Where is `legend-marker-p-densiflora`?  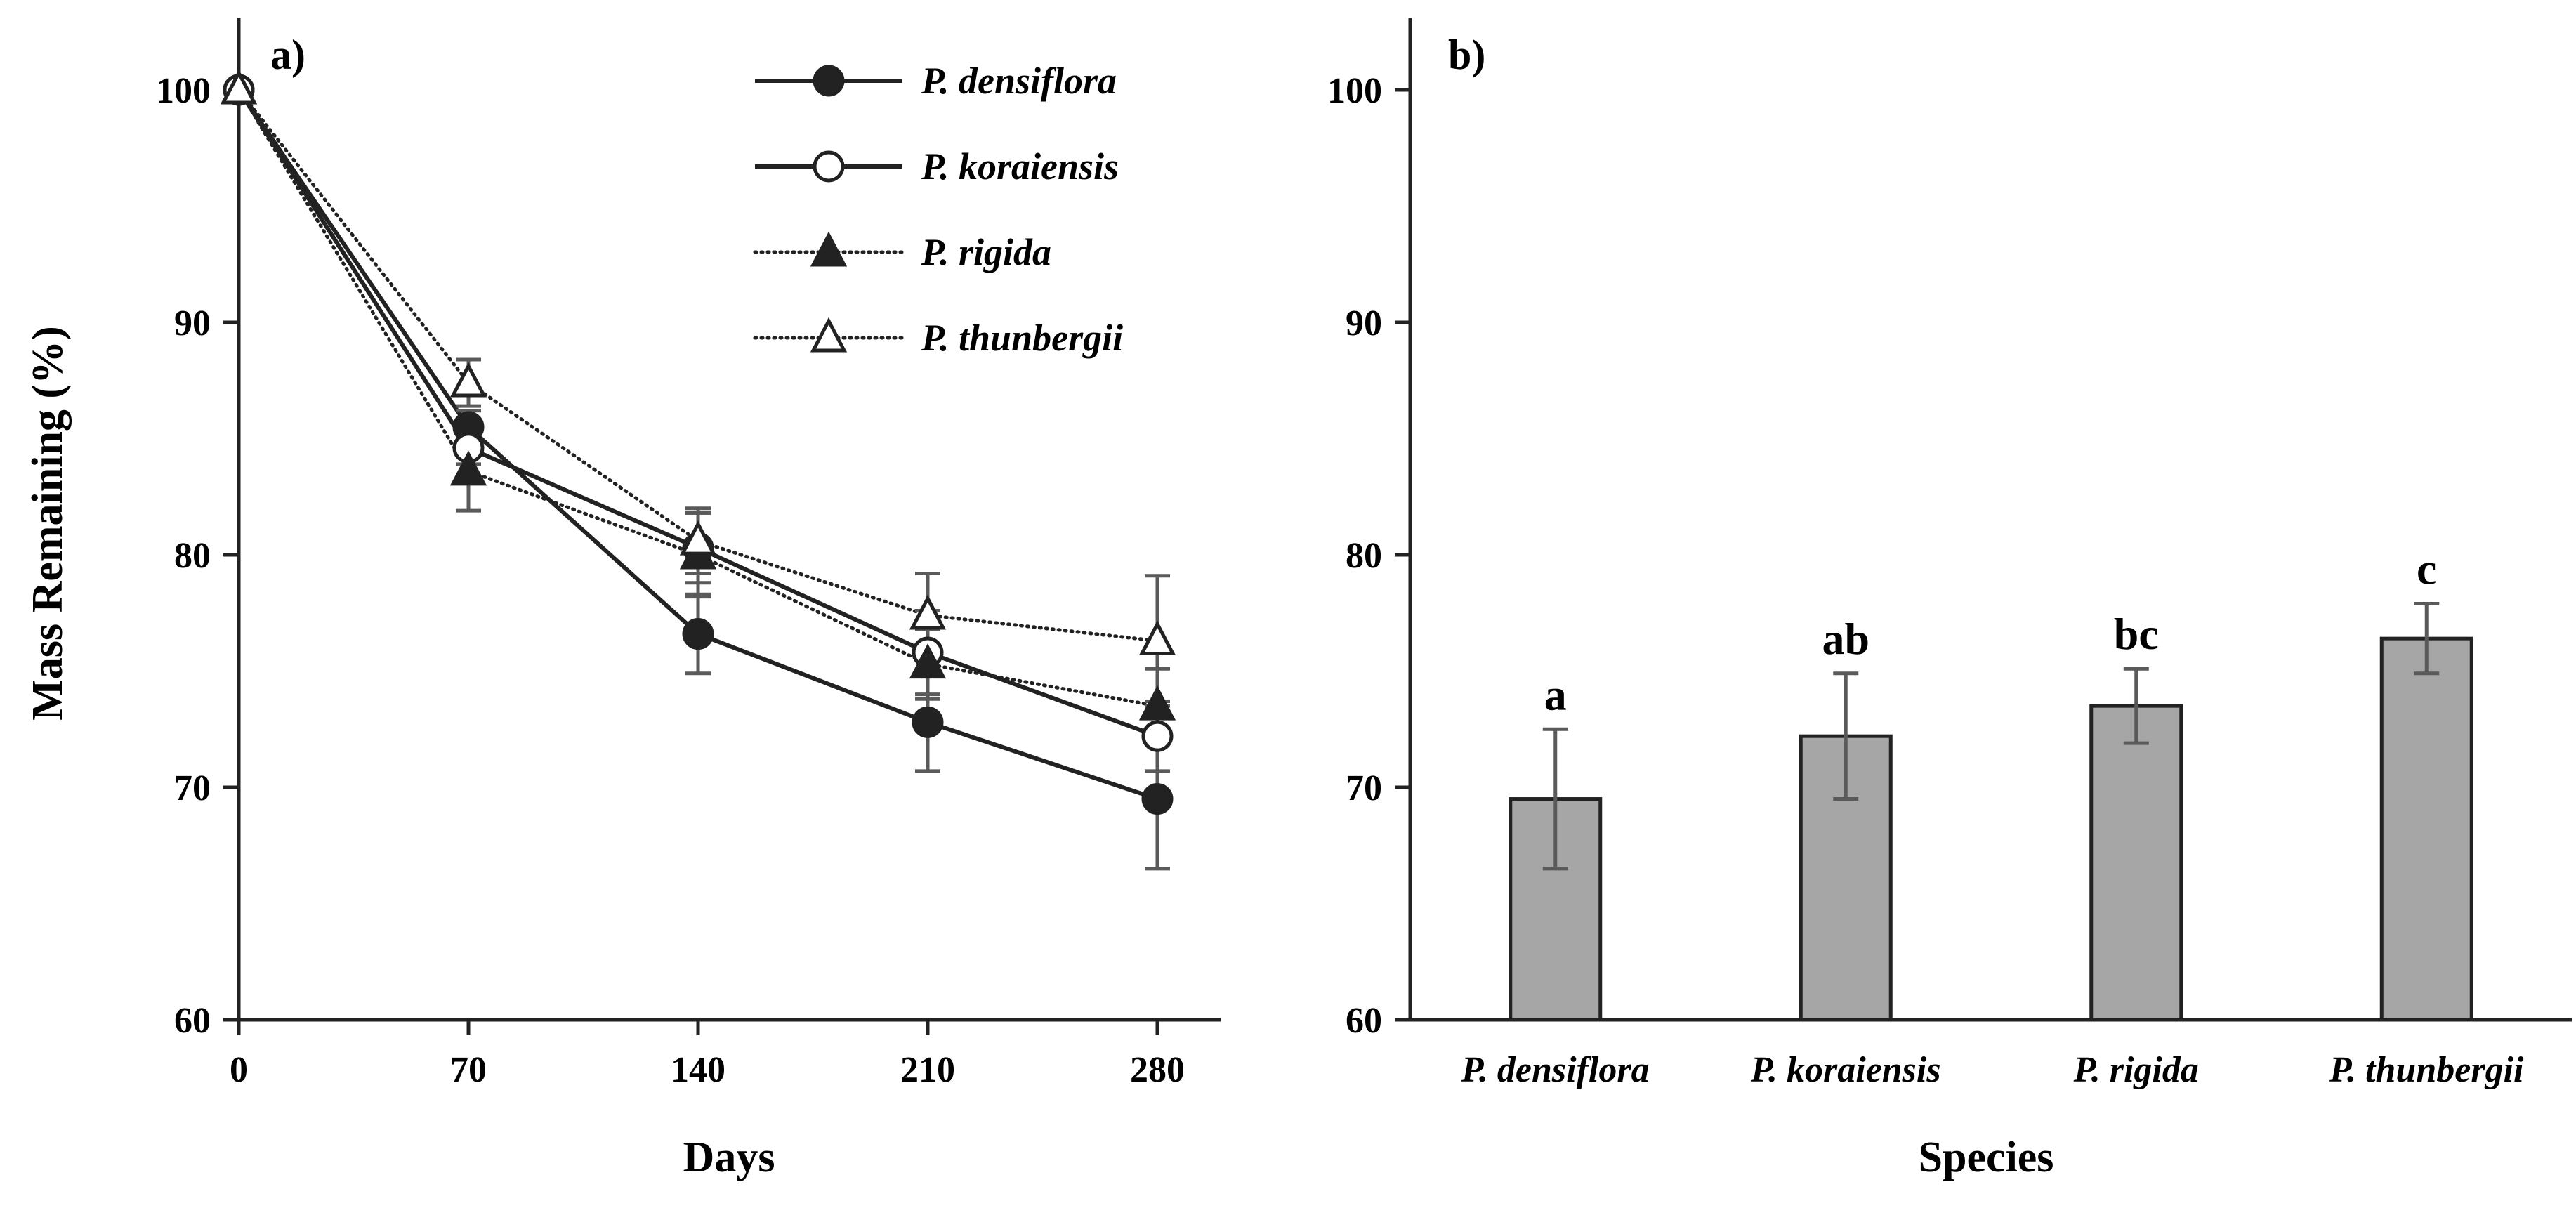
legend-marker-p-densiflora is located at coordinates (829, 81).